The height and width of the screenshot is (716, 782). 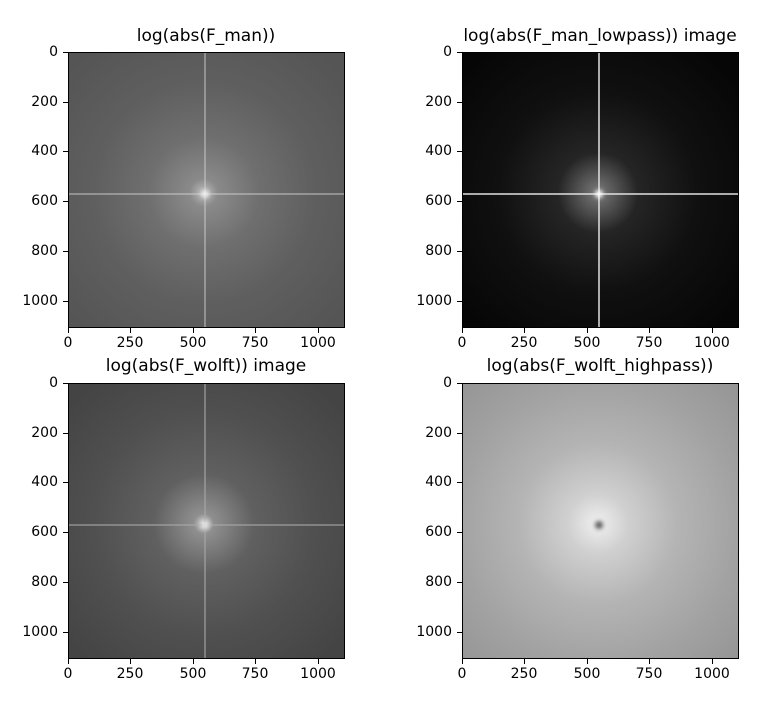 I want to click on spectrum-image-man, so click(x=206, y=190).